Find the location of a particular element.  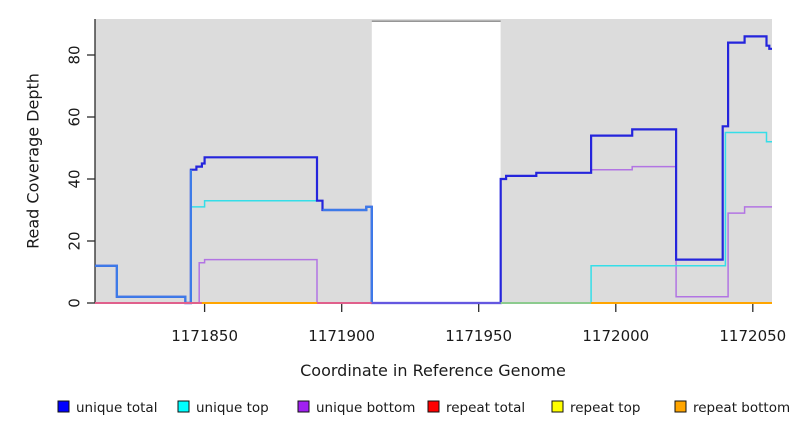

legend-swatch-repeat-bottom is located at coordinates (680, 406).